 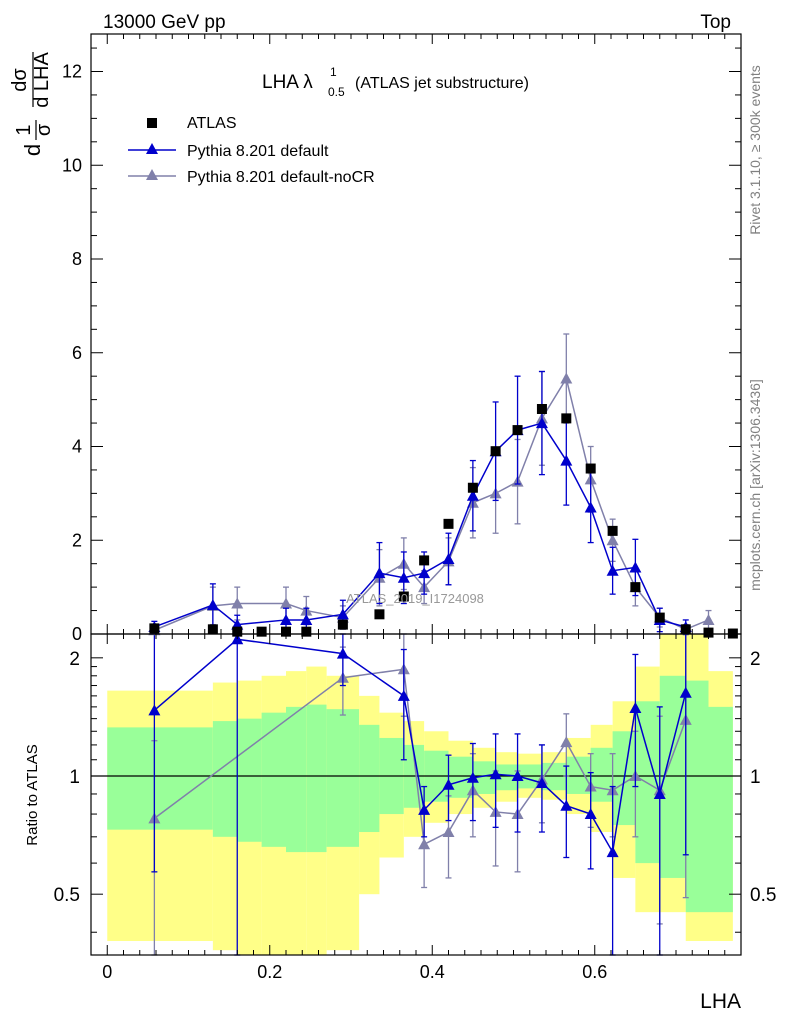 I want to click on legend-default: Pythia 8.201 default, so click(x=258, y=151).